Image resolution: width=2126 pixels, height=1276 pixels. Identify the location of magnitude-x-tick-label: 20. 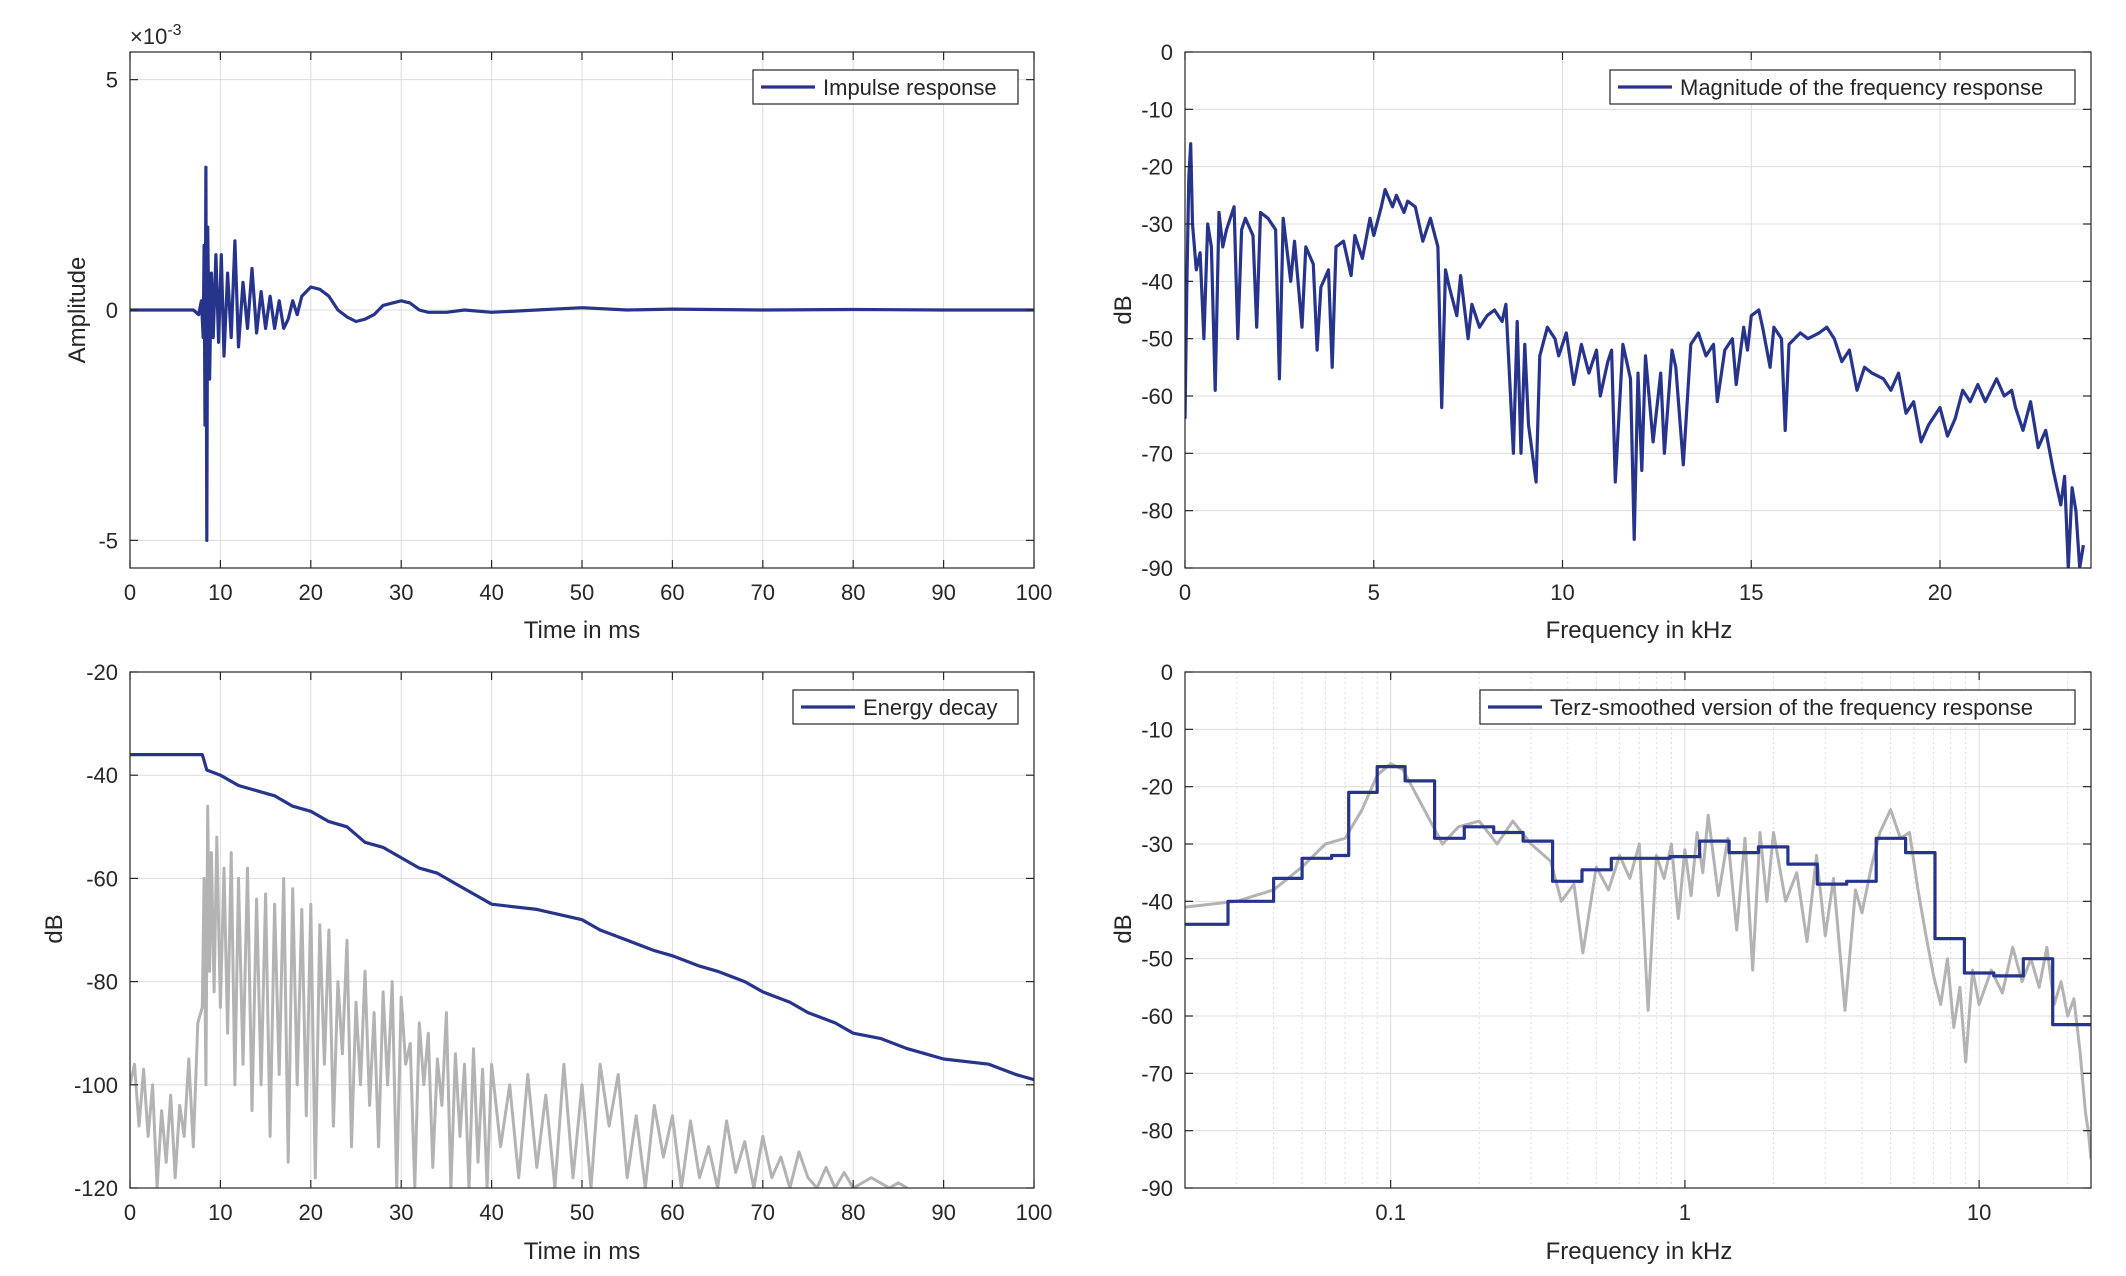
(1940, 592).